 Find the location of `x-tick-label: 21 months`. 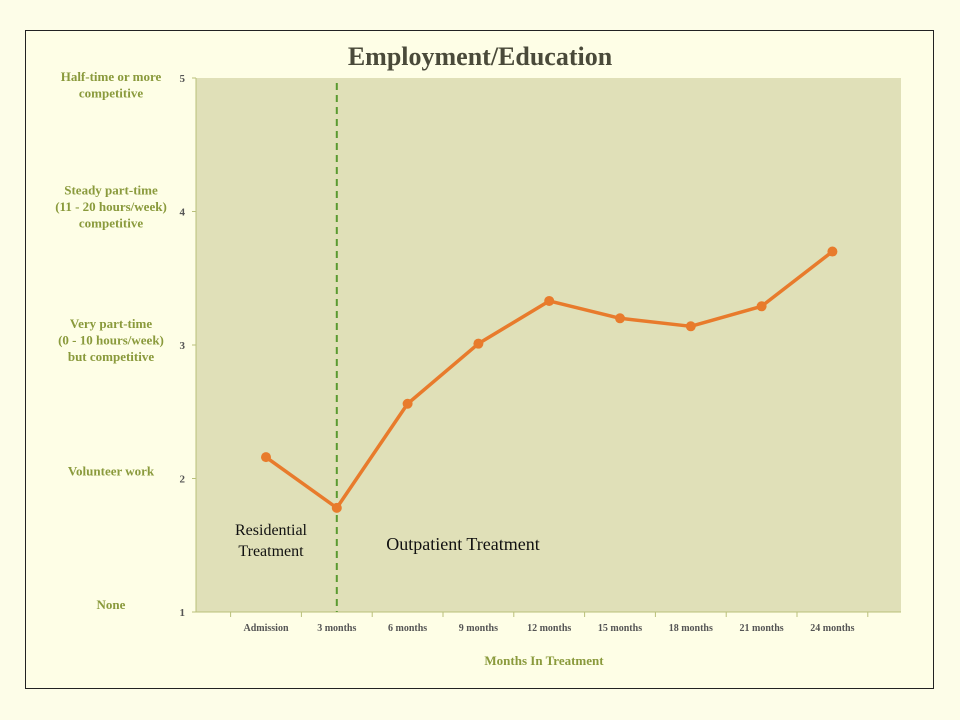

x-tick-label: 21 months is located at coordinates (762, 628).